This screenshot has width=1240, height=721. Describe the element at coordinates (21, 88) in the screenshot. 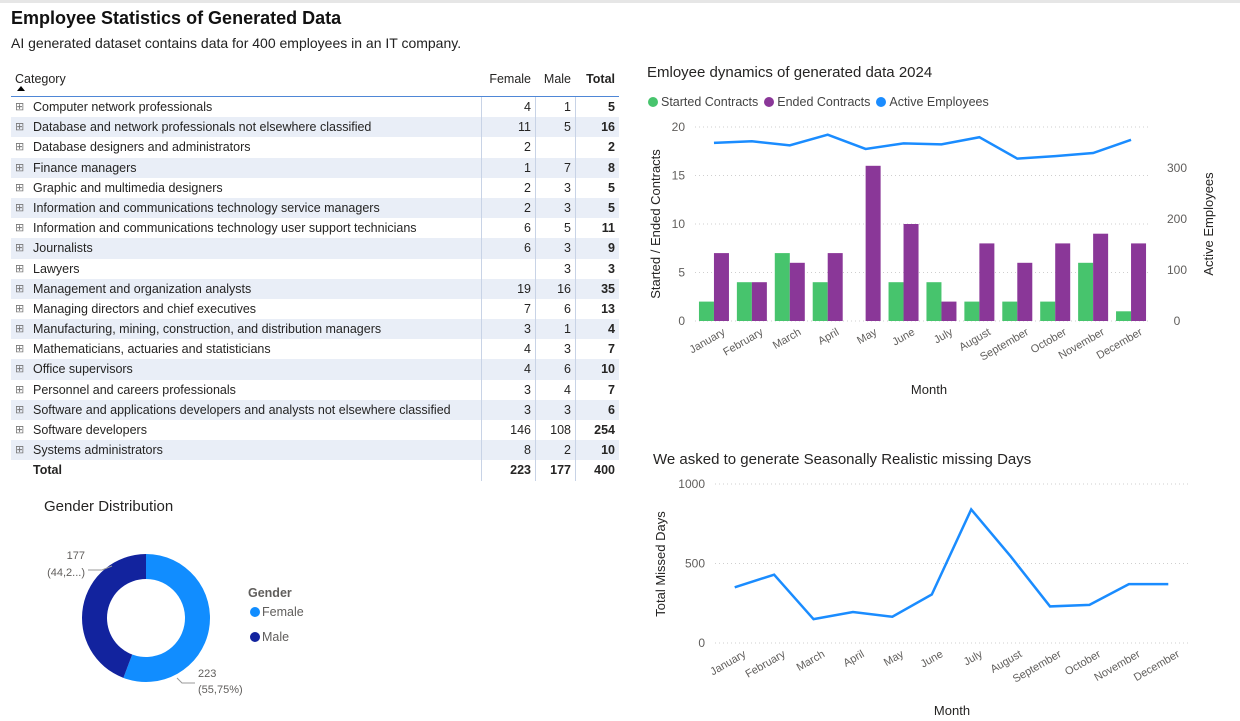

I see `sort-ascending-icon` at that location.